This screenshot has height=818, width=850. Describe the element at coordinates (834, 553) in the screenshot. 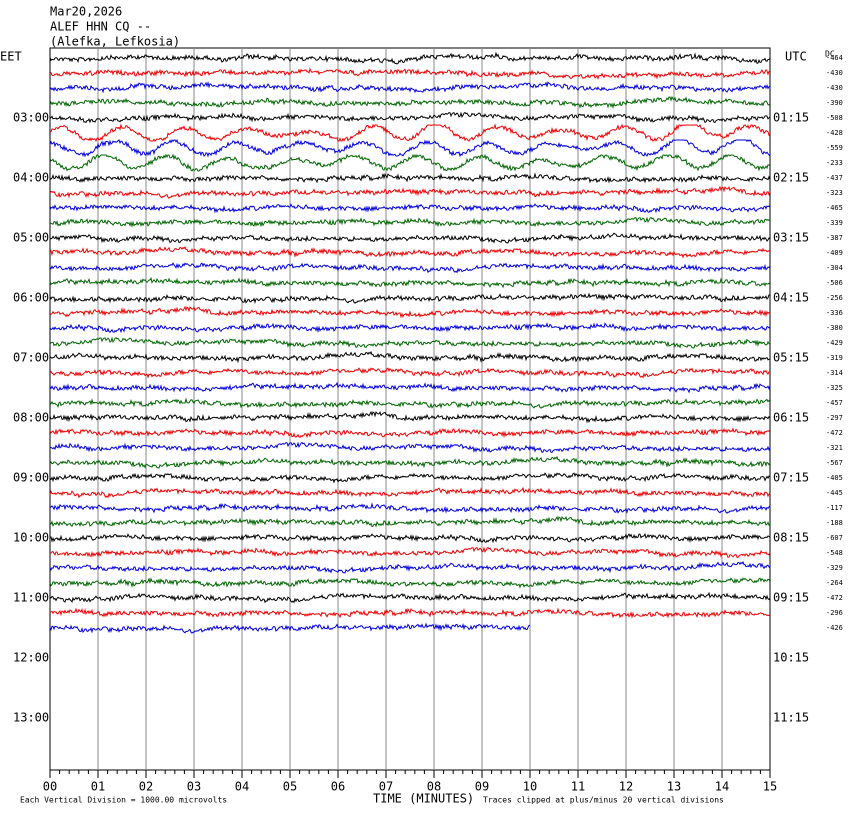

I see `dc-offset: -548` at that location.